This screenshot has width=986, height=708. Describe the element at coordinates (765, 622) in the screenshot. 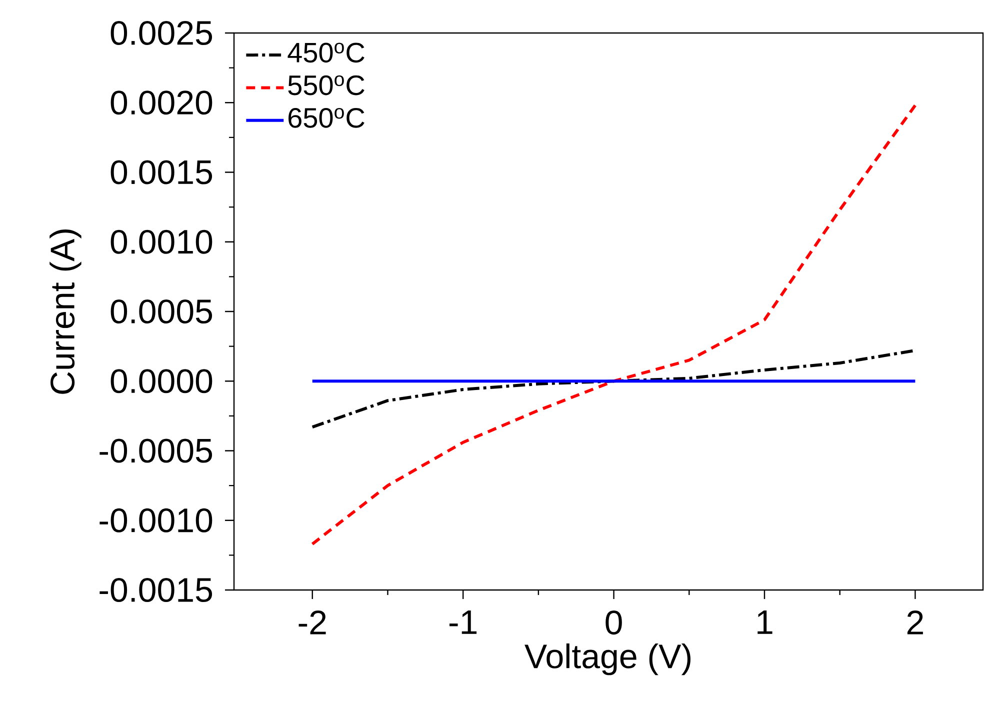

I see `x-tick-label: 1` at that location.